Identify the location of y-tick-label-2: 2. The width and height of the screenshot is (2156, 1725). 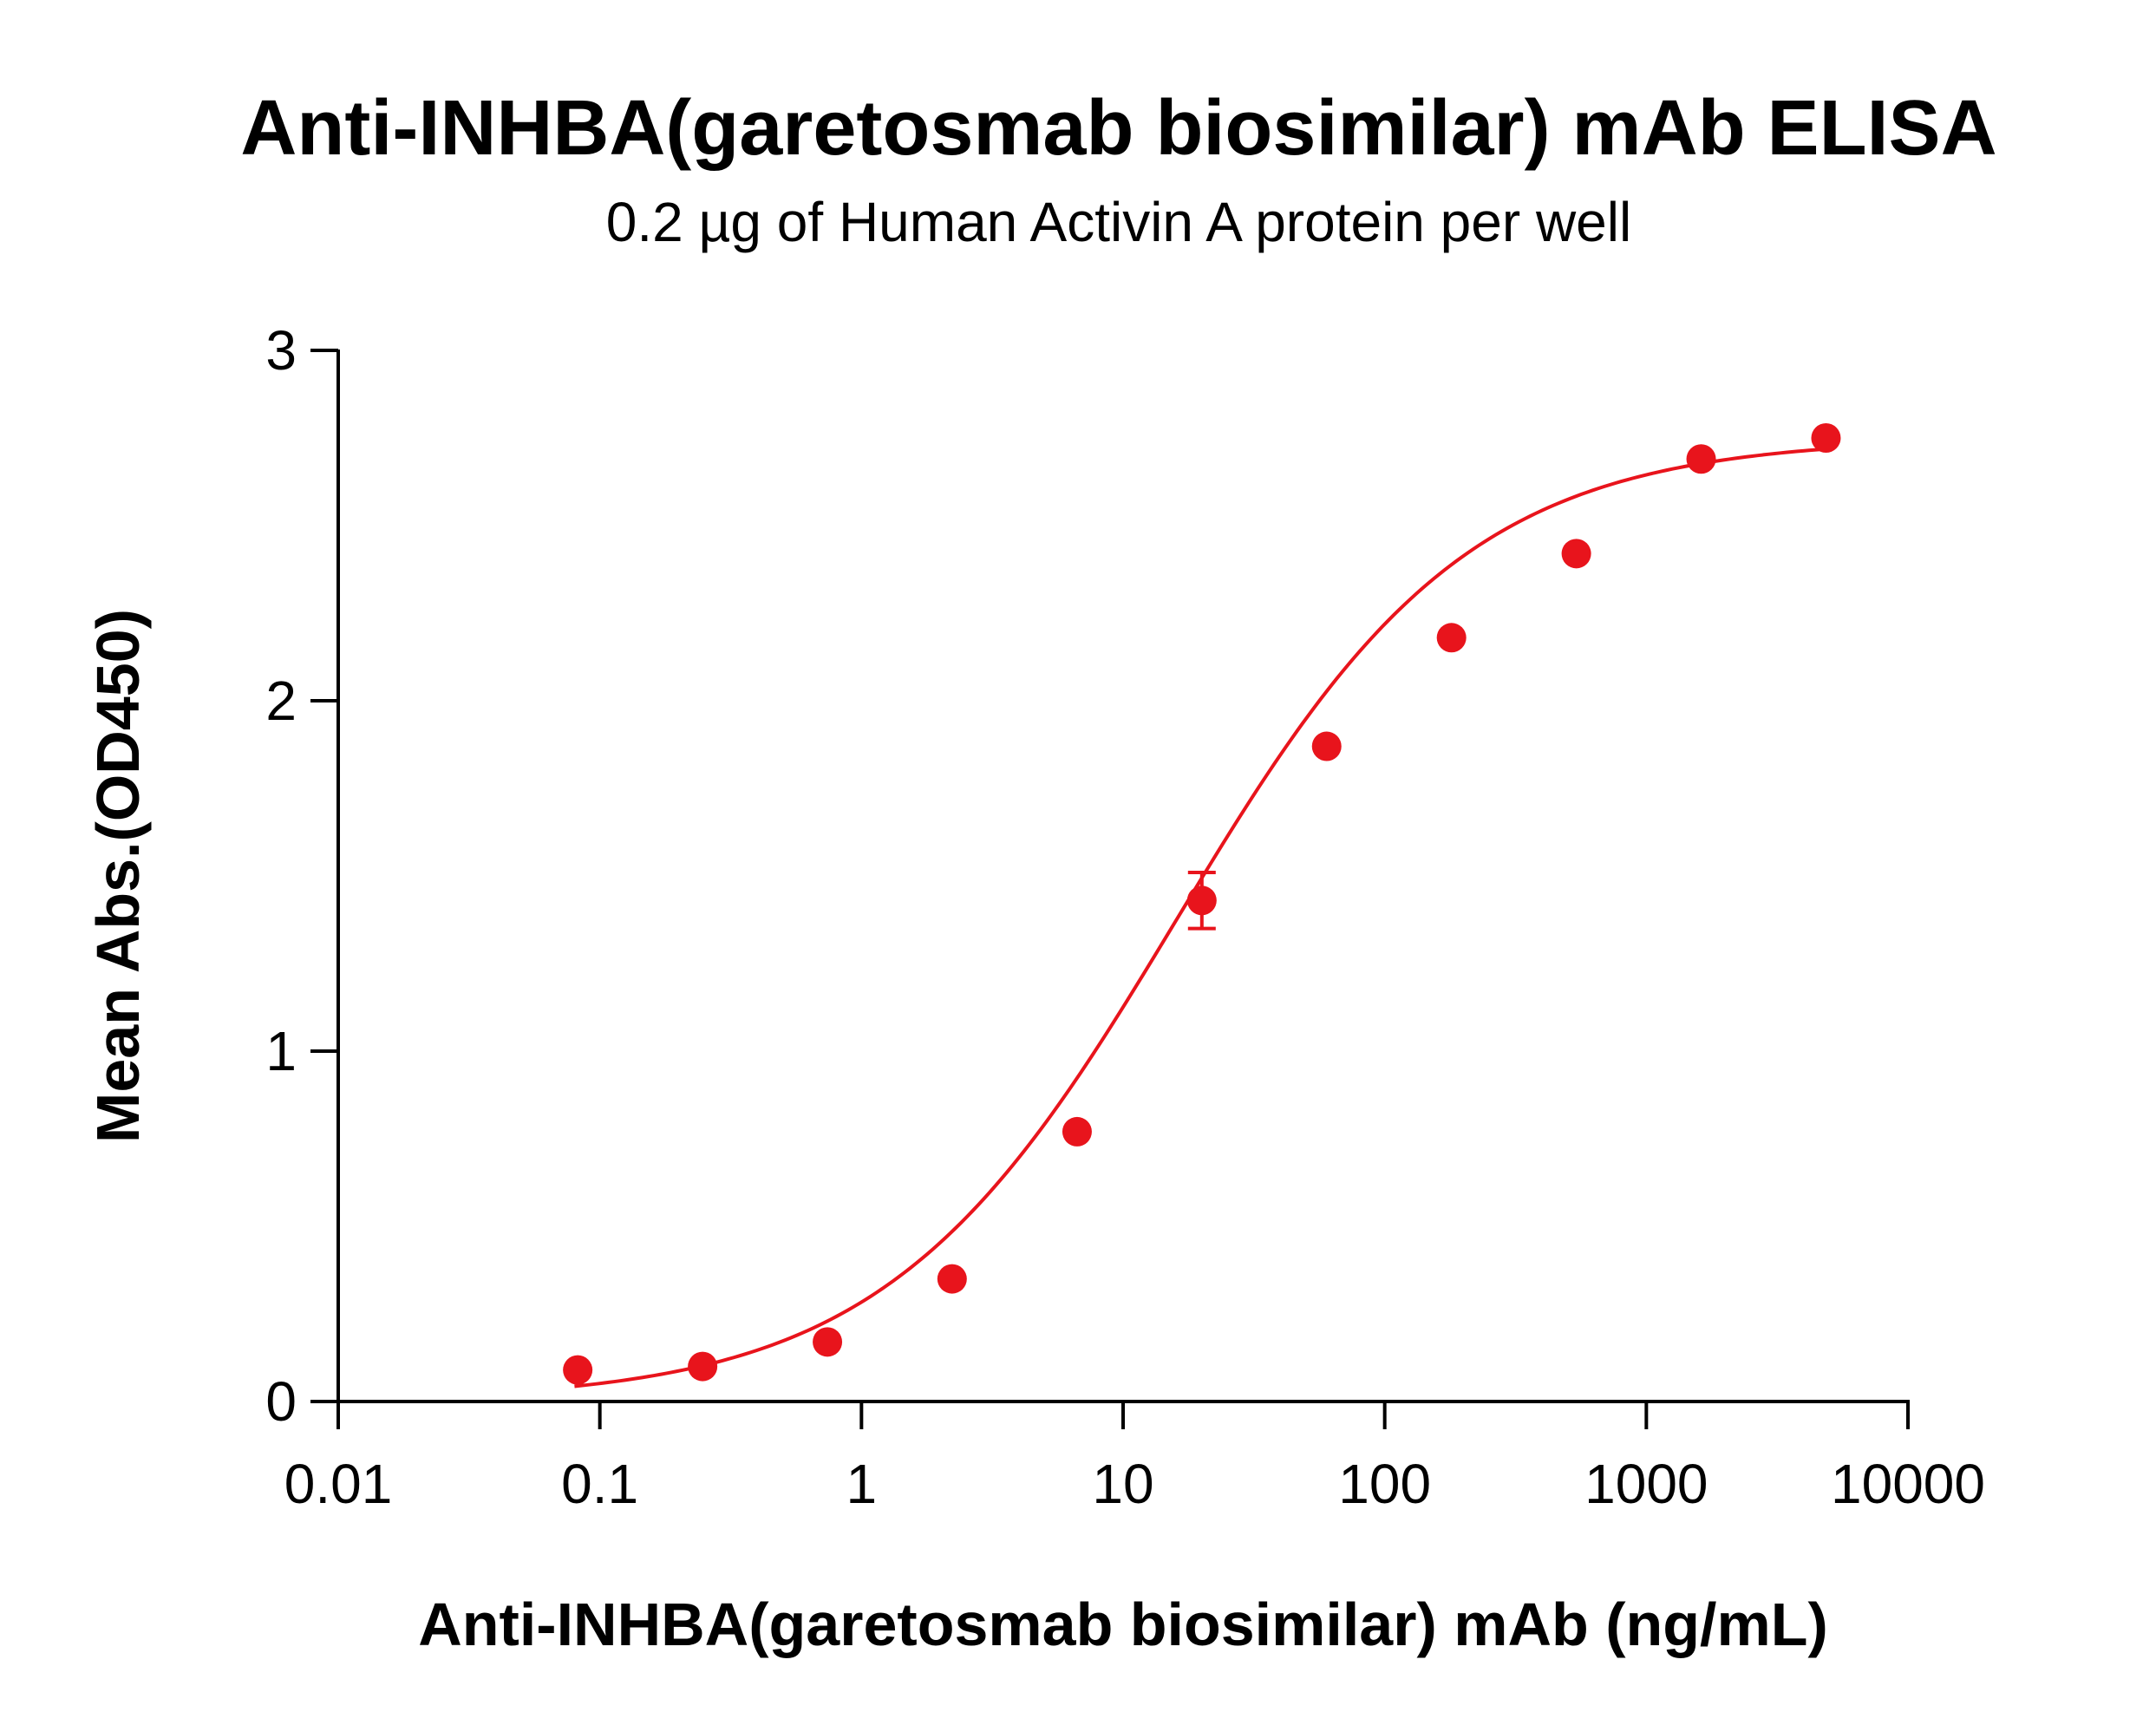
(281, 701).